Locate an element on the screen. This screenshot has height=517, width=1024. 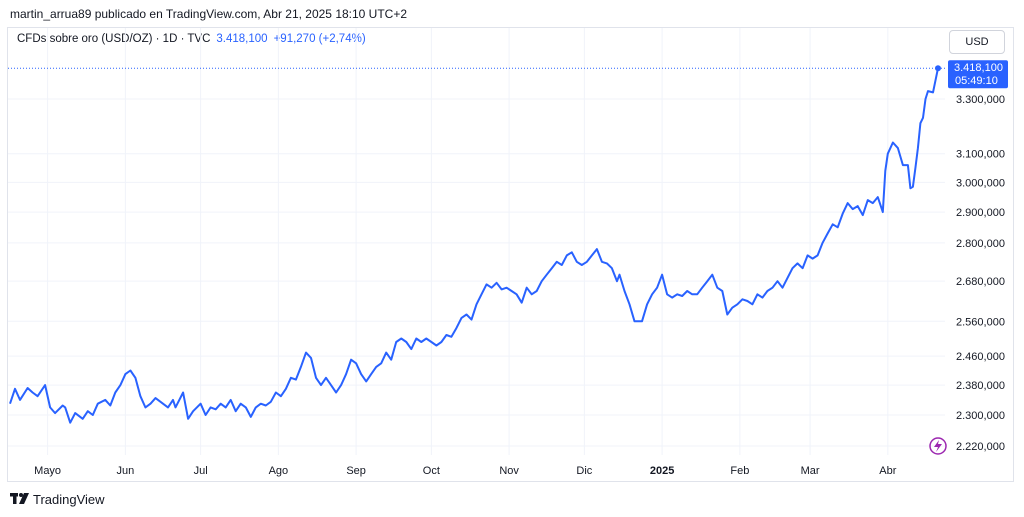
y-tick-label: 2.220,000 is located at coordinates (980, 447).